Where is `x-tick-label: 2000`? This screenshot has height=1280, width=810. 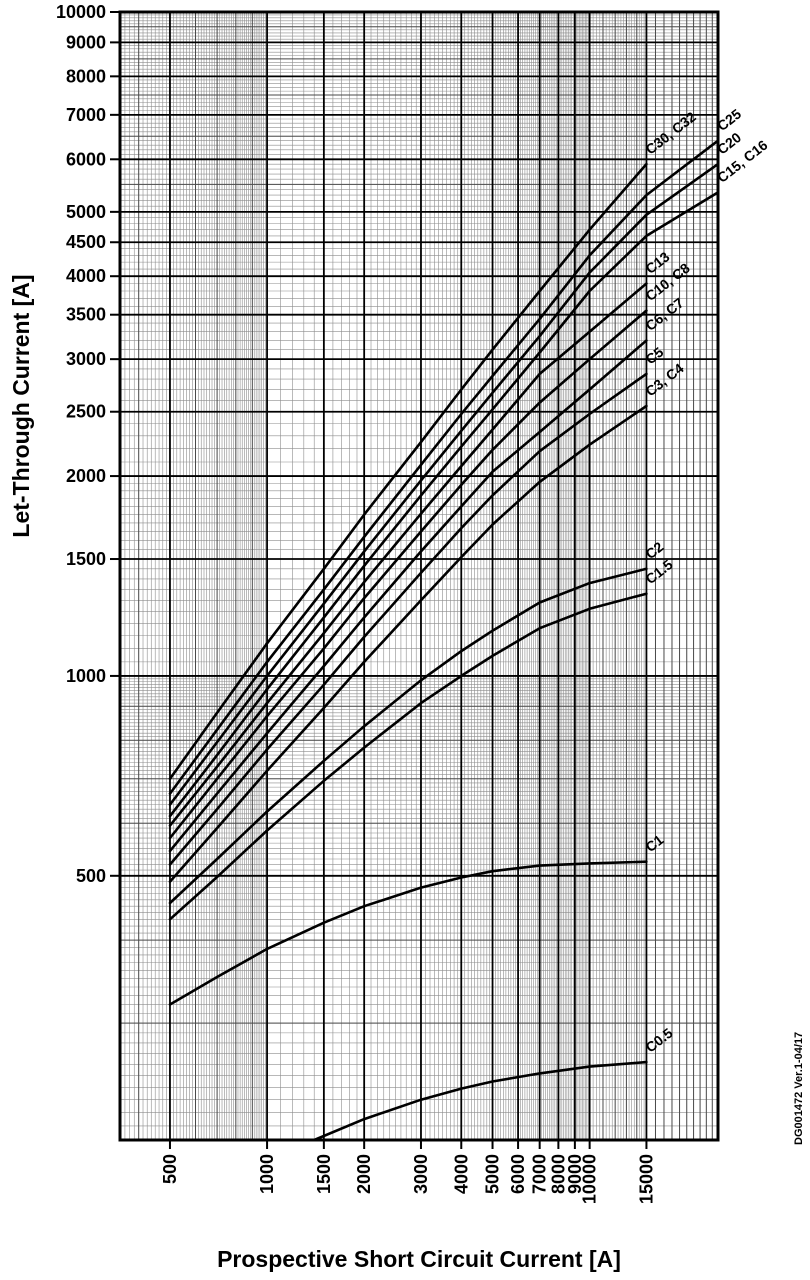
x-tick-label: 2000 is located at coordinates (364, 1174).